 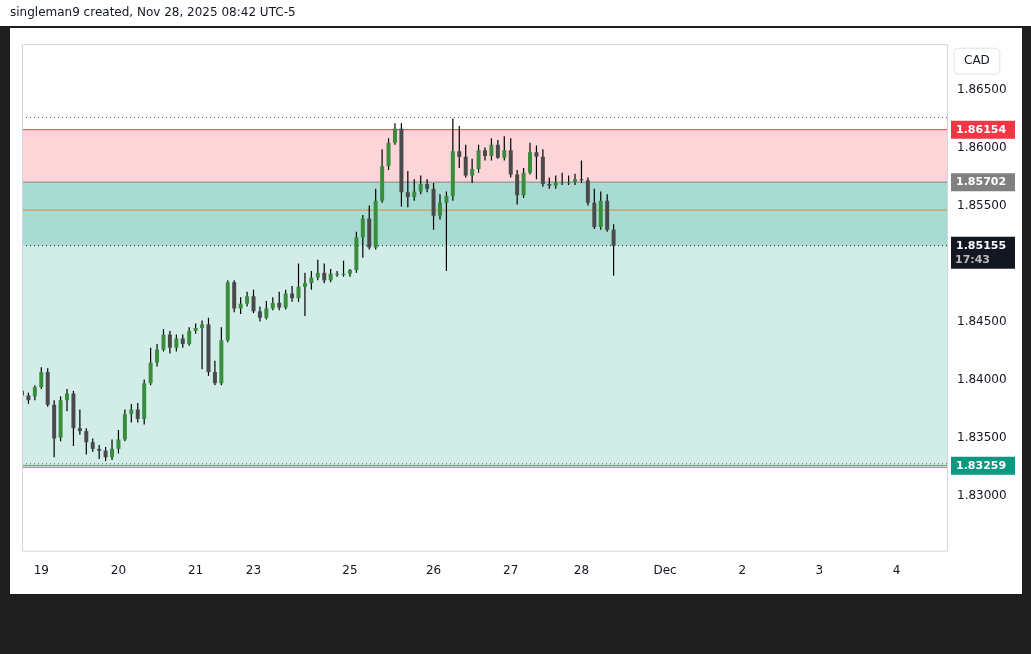 I want to click on x-tick-label: 20, so click(x=118, y=569).